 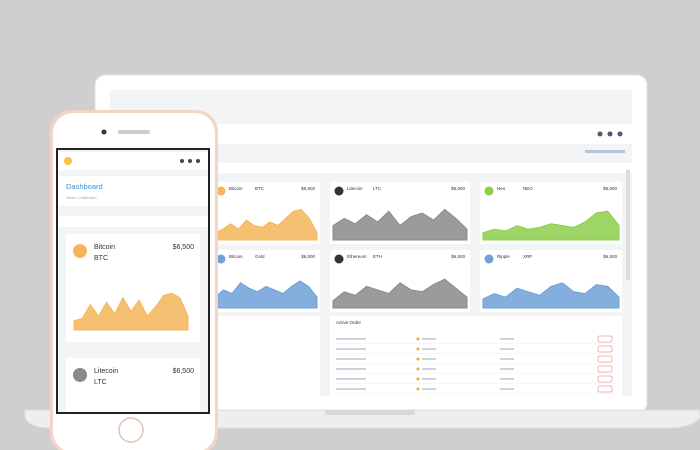 I want to click on panel-title: Active Order, so click(x=349, y=322).